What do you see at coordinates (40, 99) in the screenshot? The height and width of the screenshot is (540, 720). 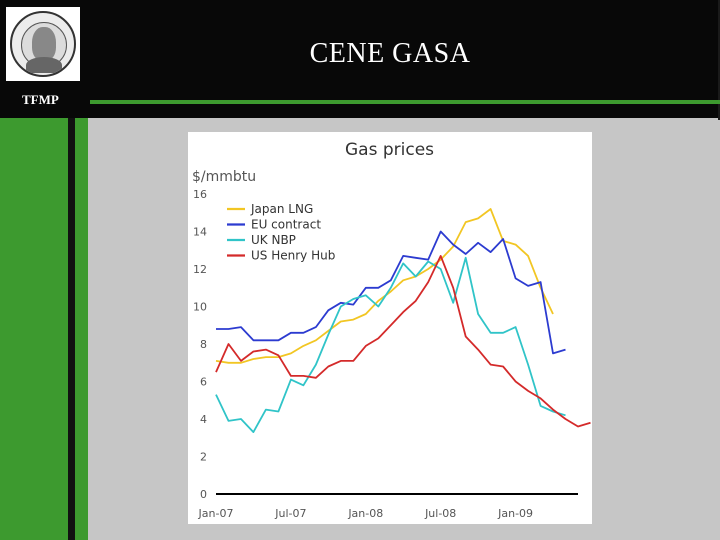 I see `logo-text: TFMP` at bounding box center [40, 99].